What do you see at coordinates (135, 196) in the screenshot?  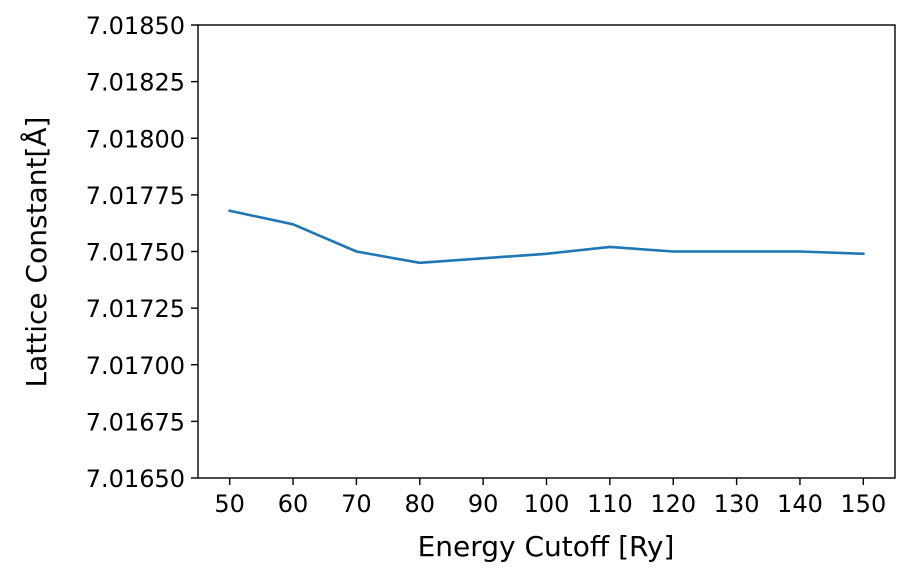 I see `y-tick-label: 7.01775` at bounding box center [135, 196].